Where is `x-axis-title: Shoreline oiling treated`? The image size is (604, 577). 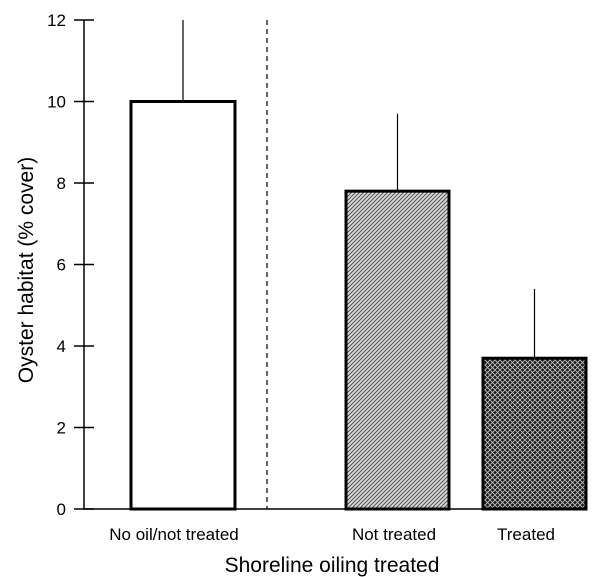 x-axis-title: Shoreline oiling treated is located at coordinates (332, 565).